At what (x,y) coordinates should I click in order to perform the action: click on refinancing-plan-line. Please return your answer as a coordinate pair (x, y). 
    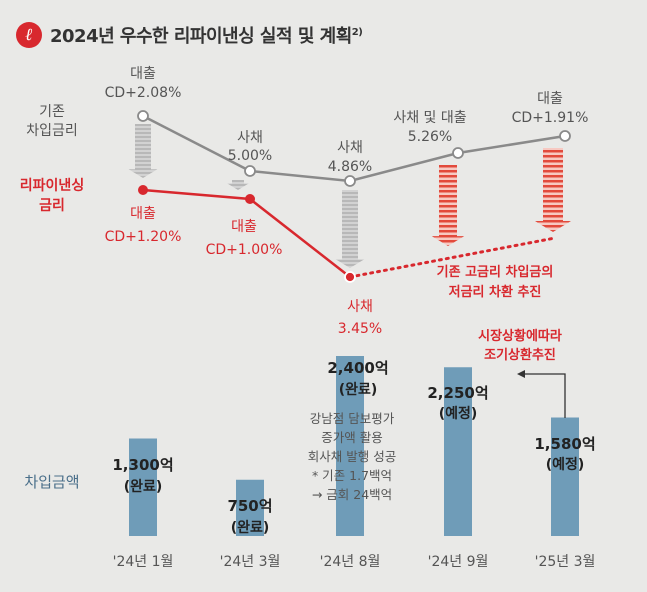
    Looking at the image, I should click on (452, 257).